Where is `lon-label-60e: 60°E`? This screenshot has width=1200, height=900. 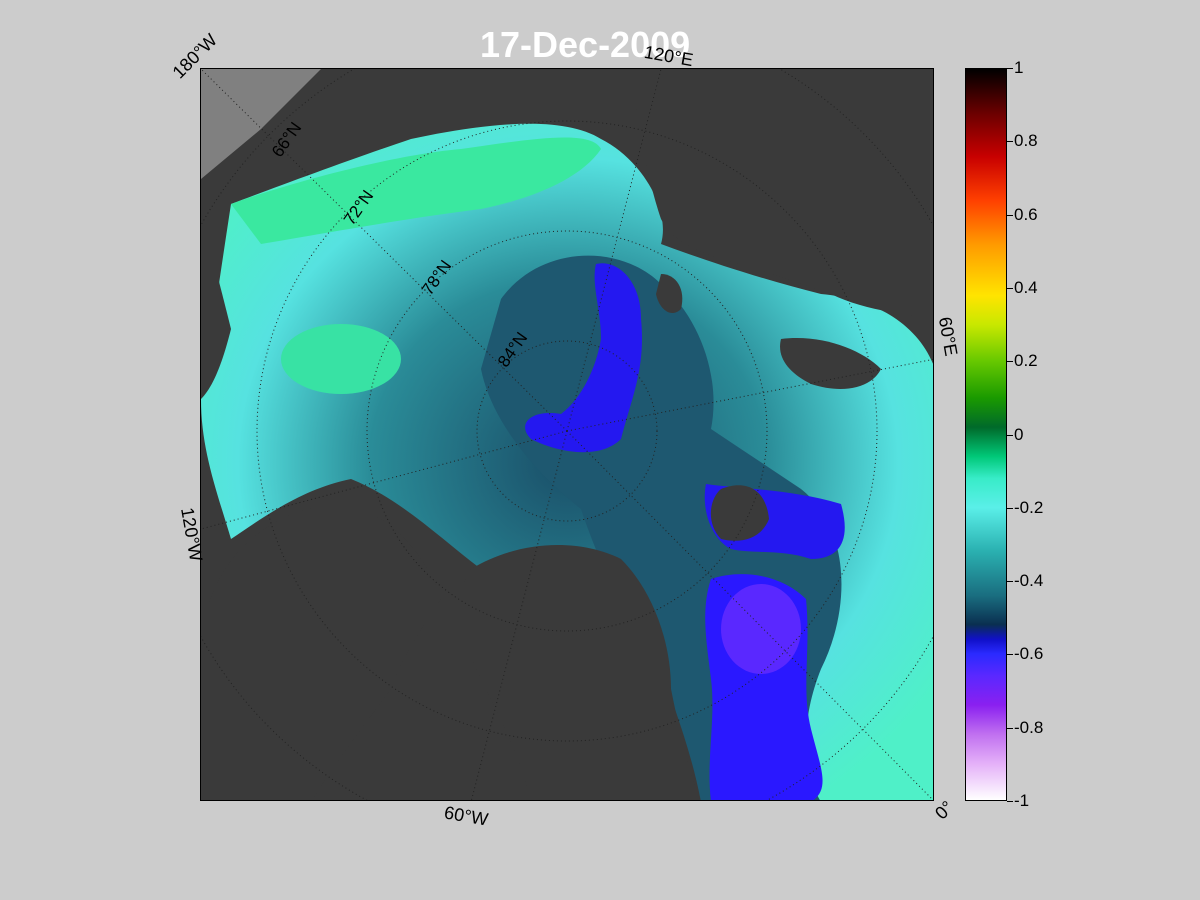 lon-label-60e: 60°E is located at coordinates (948, 336).